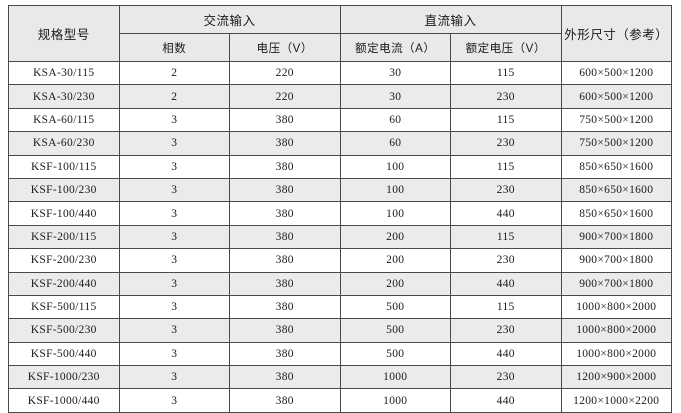 The height and width of the screenshot is (413, 681). Describe the element at coordinates (64, 330) in the screenshot. I see `cell-model: KSF-500/230` at that location.